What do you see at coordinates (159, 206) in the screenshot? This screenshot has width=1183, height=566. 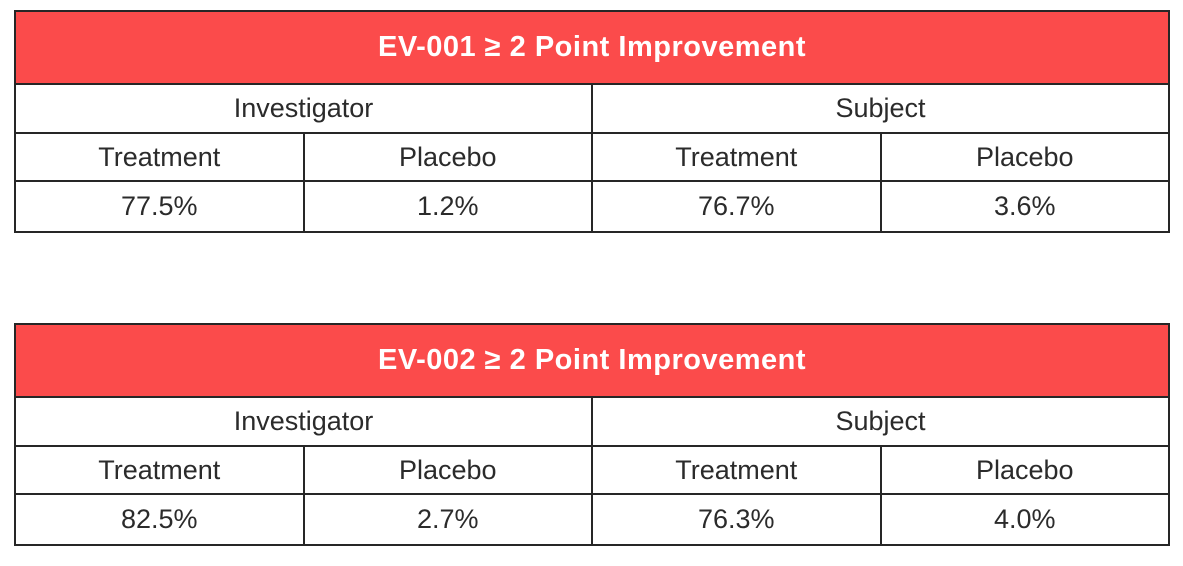 I see `value-investigator-treatment: 77.5%` at bounding box center [159, 206].